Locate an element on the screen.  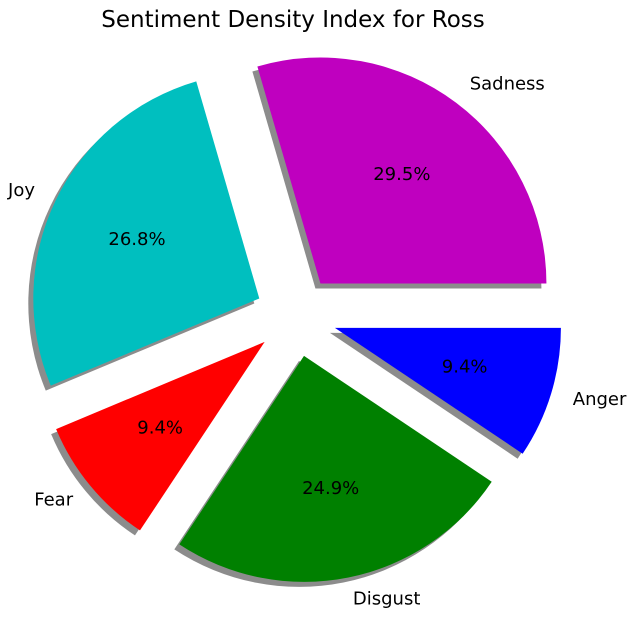
chart-title: Sentiment Density Index for Ross is located at coordinates (293, 20).